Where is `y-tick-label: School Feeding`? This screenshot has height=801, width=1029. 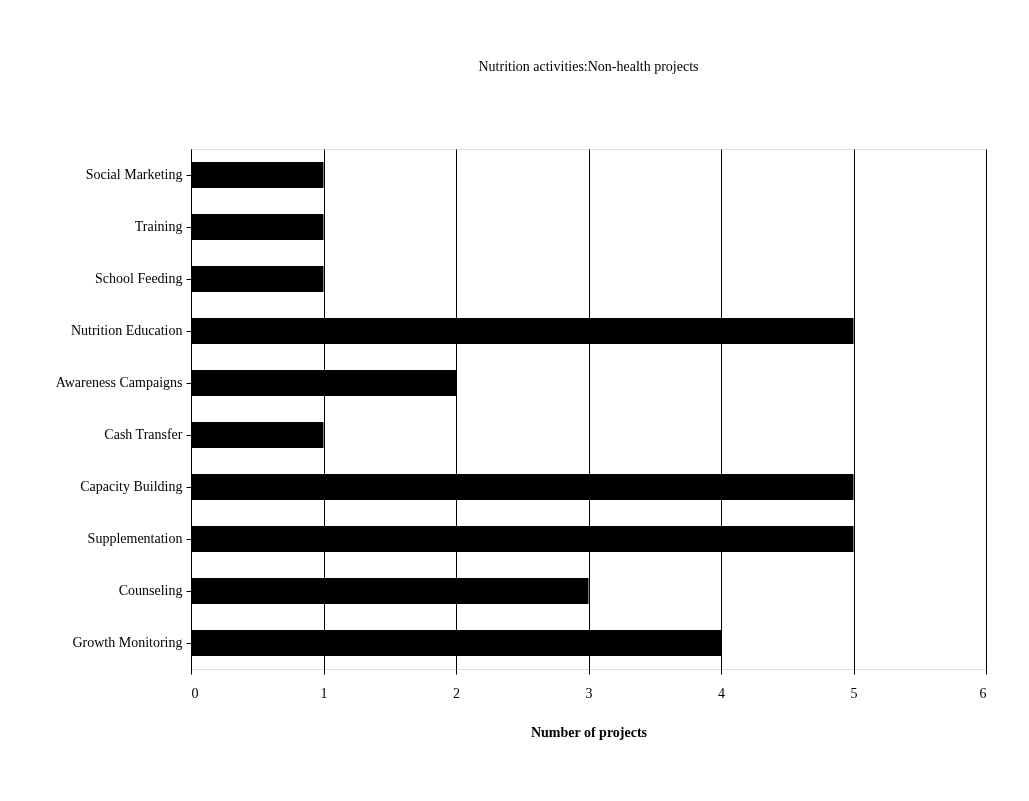
y-tick-label: School Feeding is located at coordinates (139, 278).